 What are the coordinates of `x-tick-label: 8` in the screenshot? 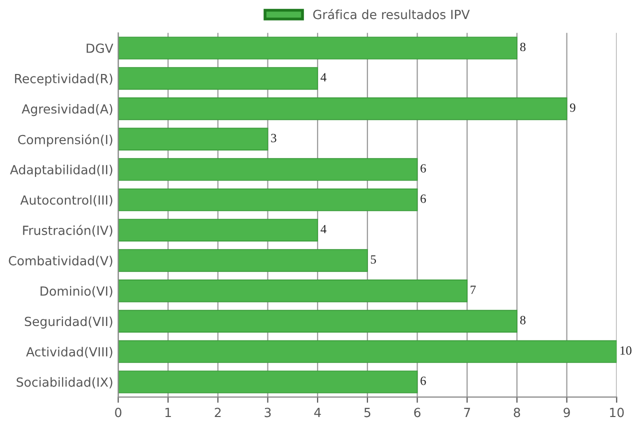 It's located at (517, 413).